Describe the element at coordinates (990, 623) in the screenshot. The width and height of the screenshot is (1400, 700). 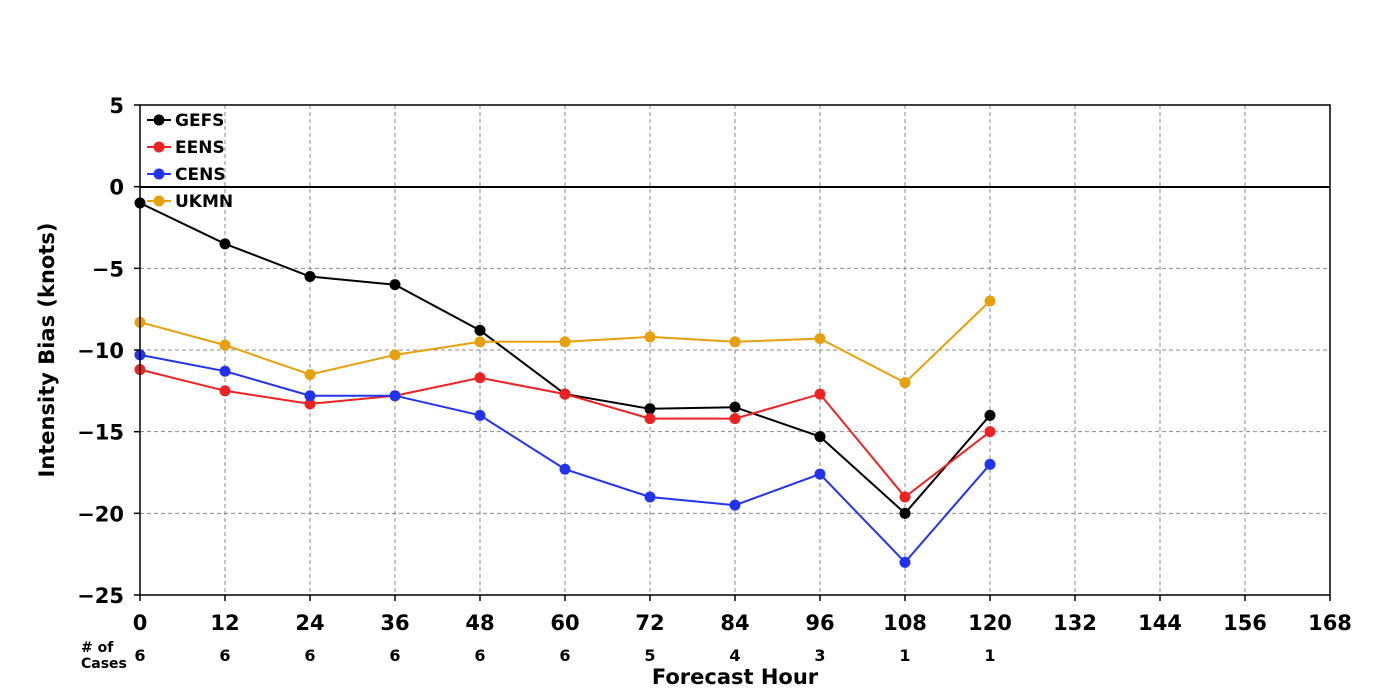
I see `x-tick-label: 120` at that location.